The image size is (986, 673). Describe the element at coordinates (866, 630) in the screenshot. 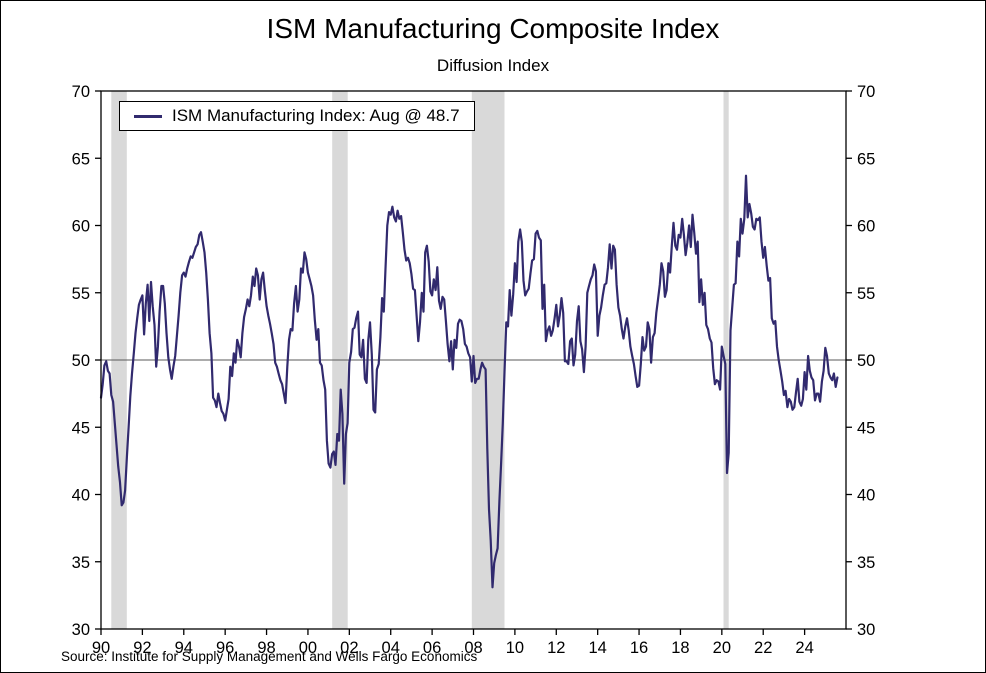

I see `y-axis-label-right: 30` at that location.